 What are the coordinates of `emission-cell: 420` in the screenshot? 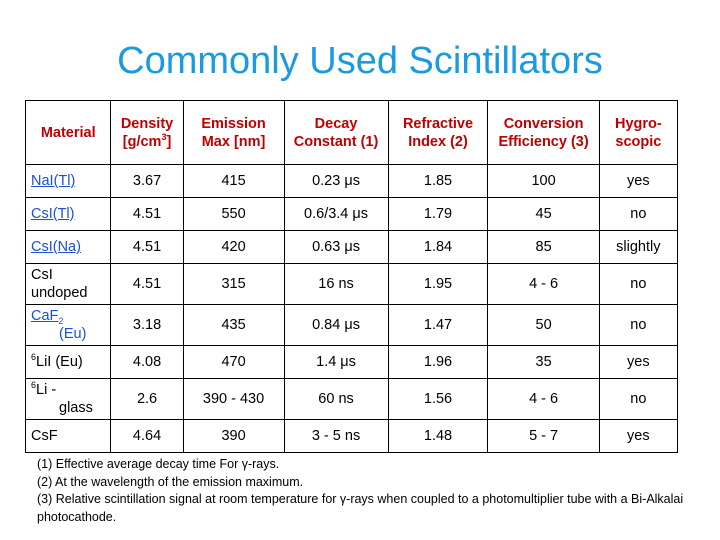 It's located at (233, 247).